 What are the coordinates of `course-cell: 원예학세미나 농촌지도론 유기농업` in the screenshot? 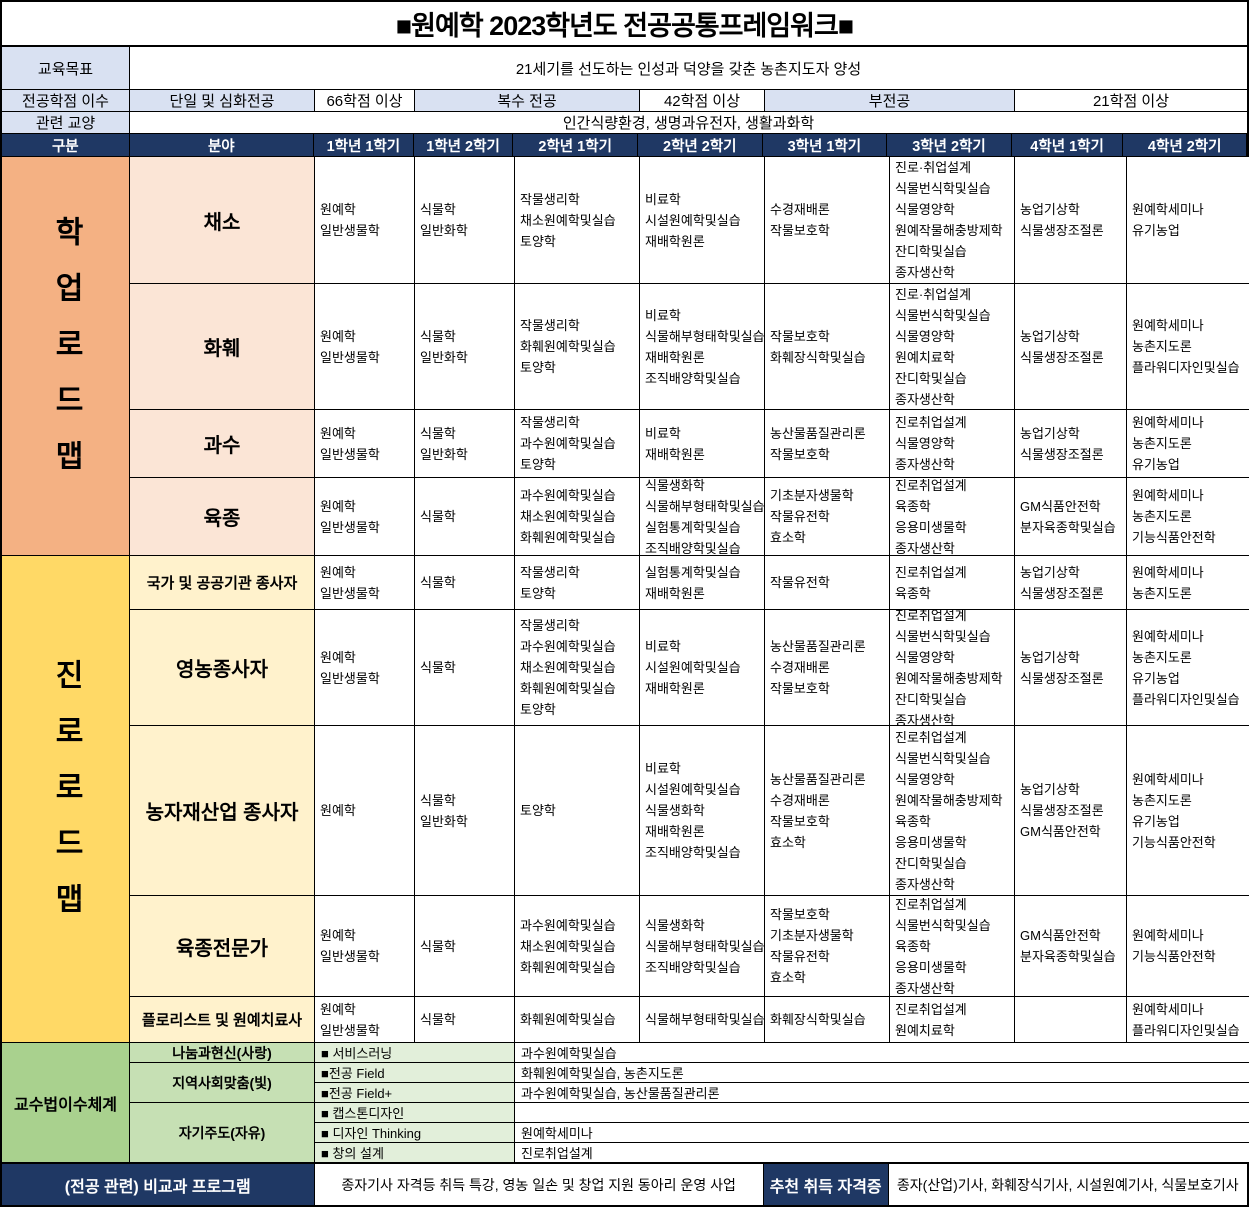 It's located at (1188, 444).